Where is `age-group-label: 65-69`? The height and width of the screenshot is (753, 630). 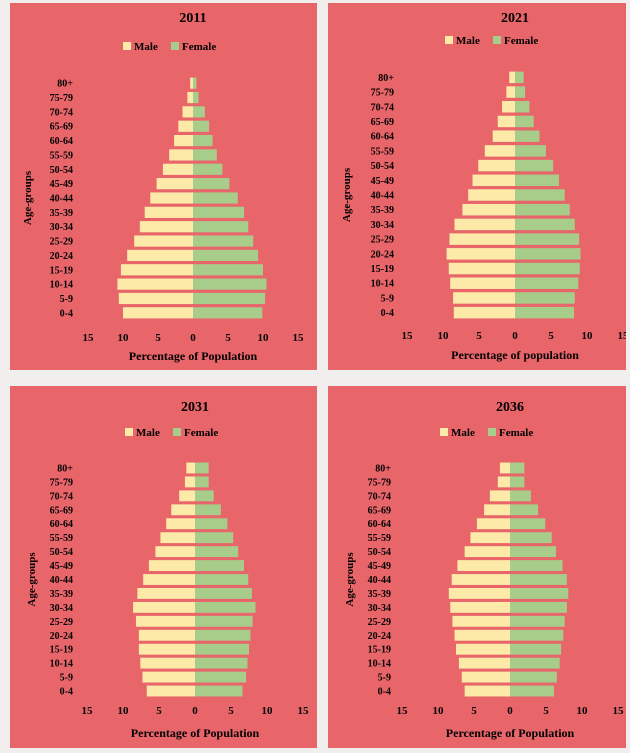 age-group-label: 65-69 is located at coordinates (382, 122).